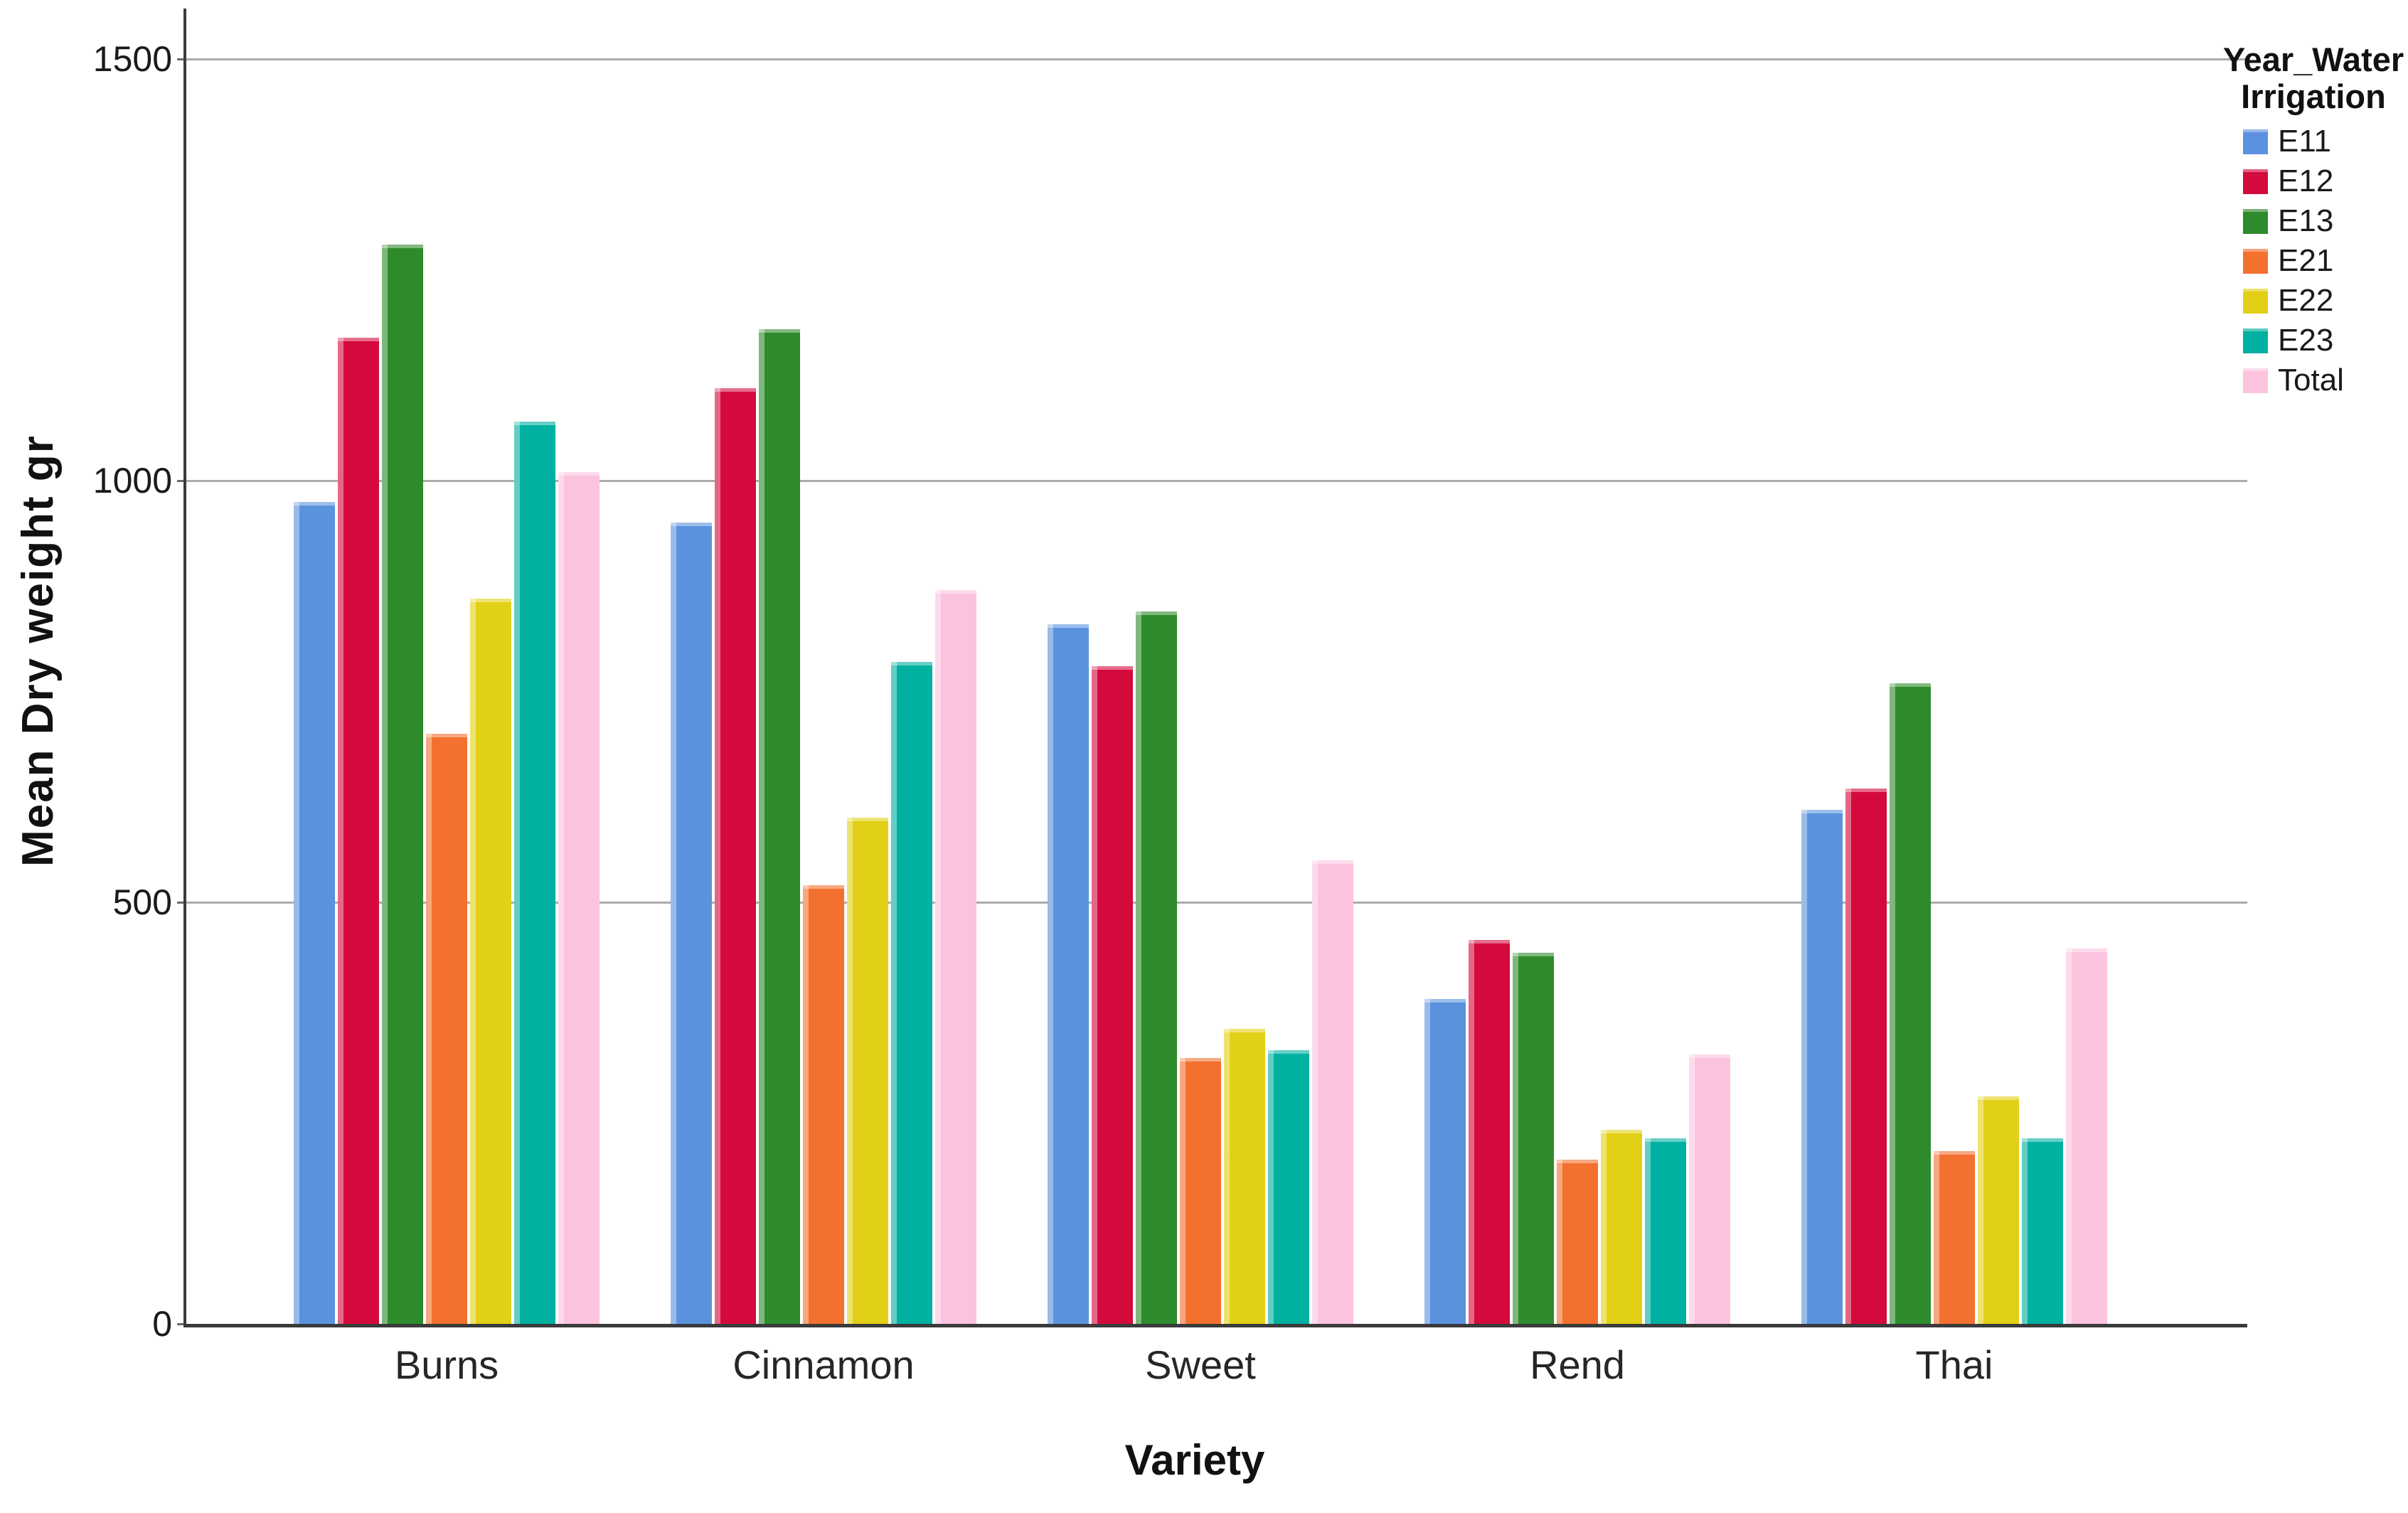  What do you see at coordinates (823, 1364) in the screenshot?
I see `x-category-label-cinnamon: Cinnamon` at bounding box center [823, 1364].